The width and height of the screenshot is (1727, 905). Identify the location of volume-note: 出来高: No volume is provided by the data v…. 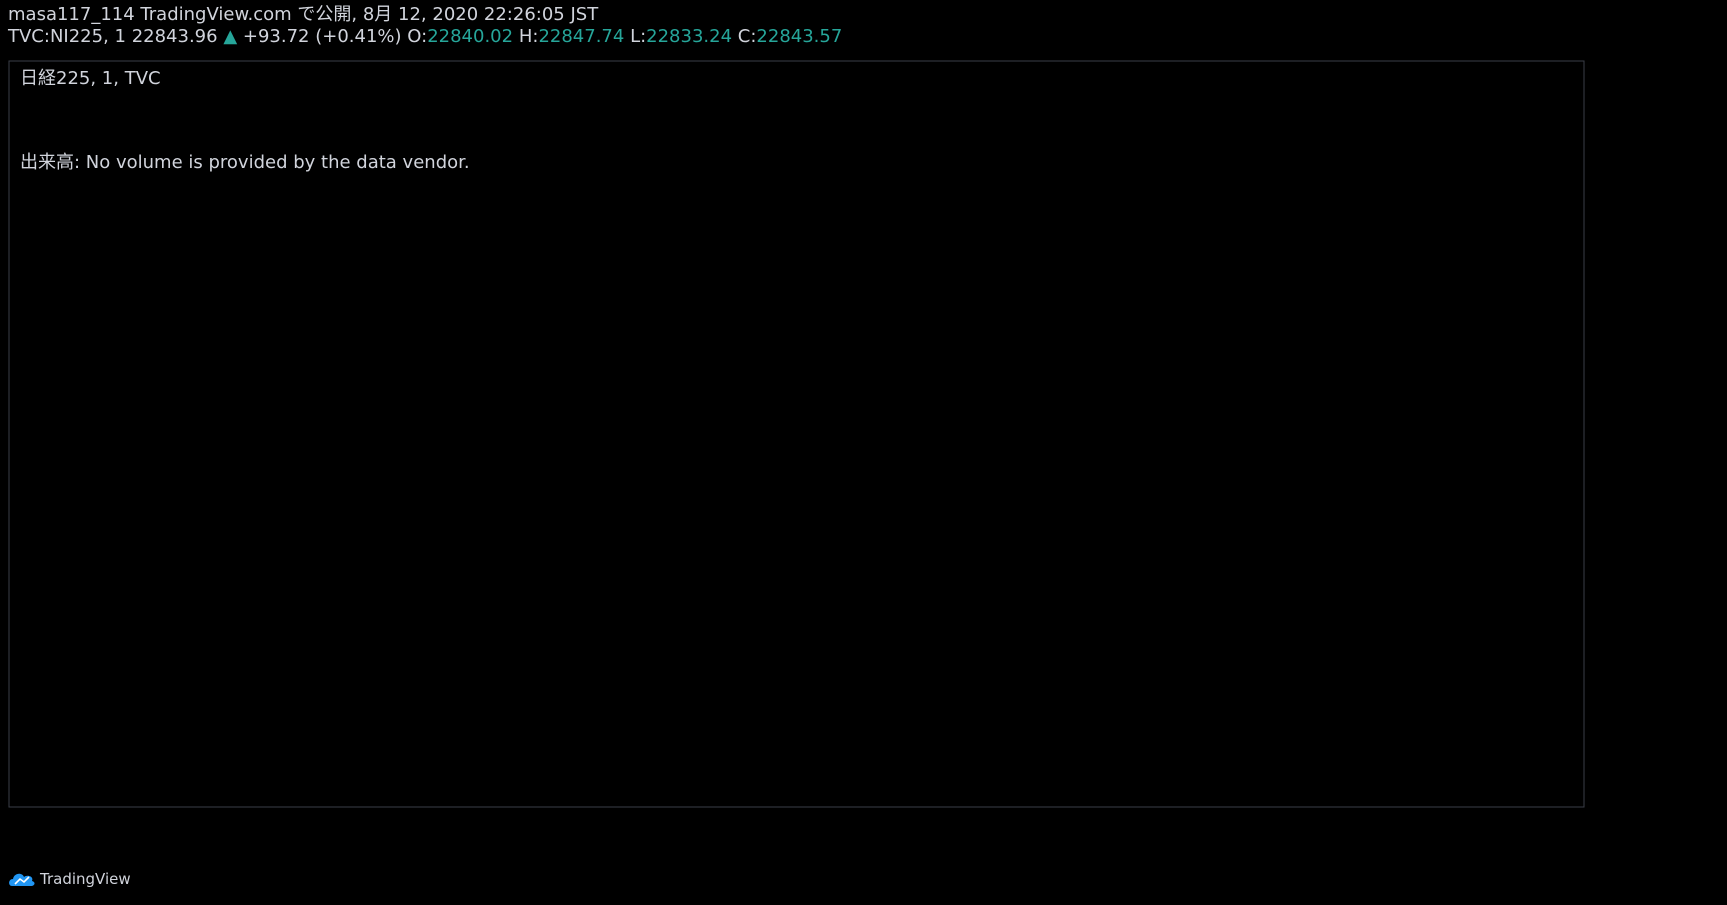
(245, 162).